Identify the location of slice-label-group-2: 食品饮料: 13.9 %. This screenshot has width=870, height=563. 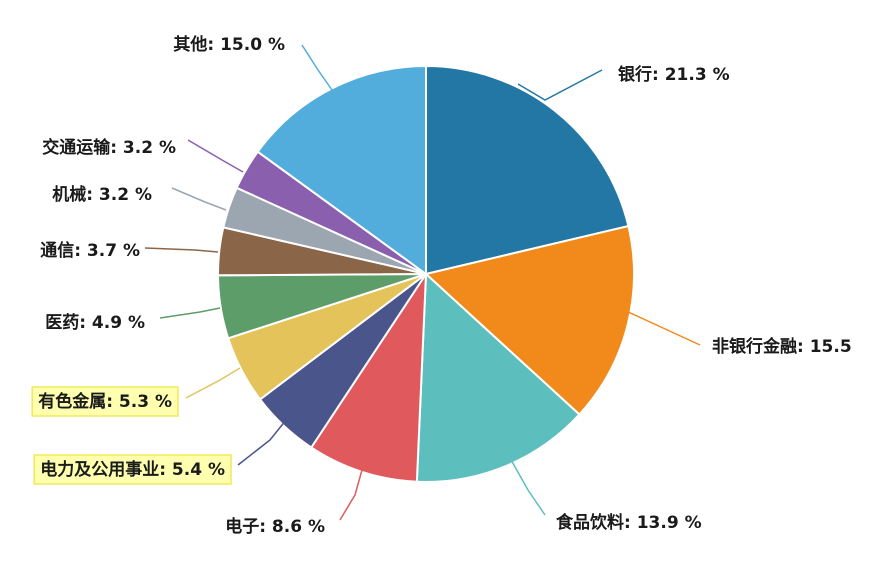
(629, 522).